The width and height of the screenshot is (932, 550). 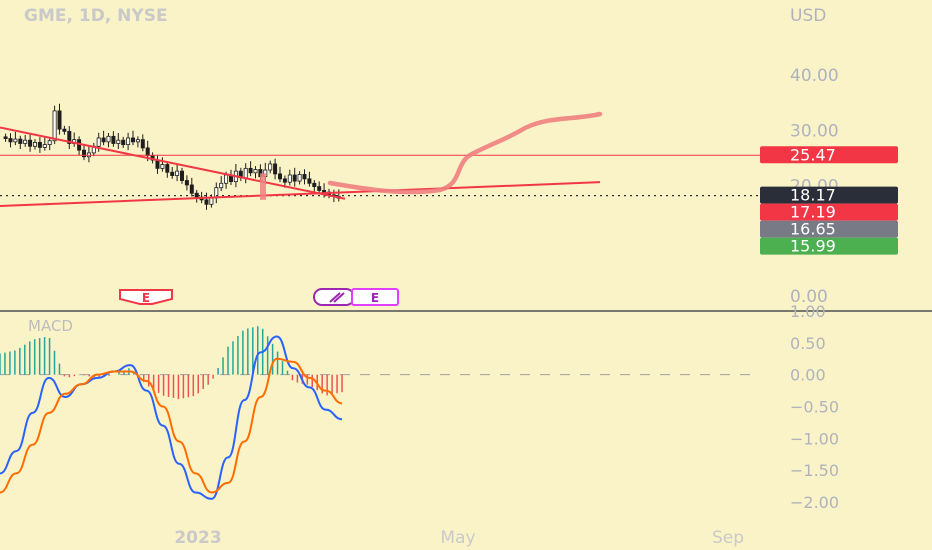 I want to click on symbol-title: GME, 1D, NYSE, so click(x=96, y=16).